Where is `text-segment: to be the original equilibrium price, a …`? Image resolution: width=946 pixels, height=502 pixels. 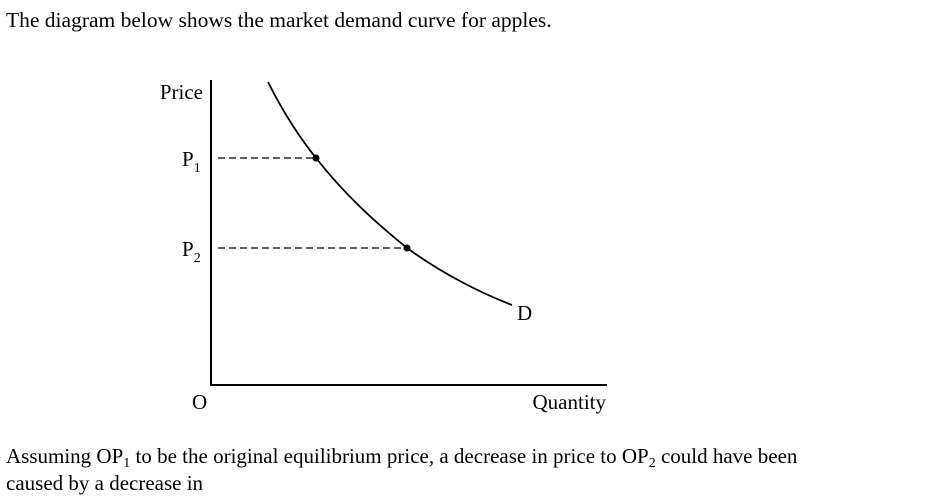 text-segment: to be the original equilibrium price, a … is located at coordinates (389, 456).